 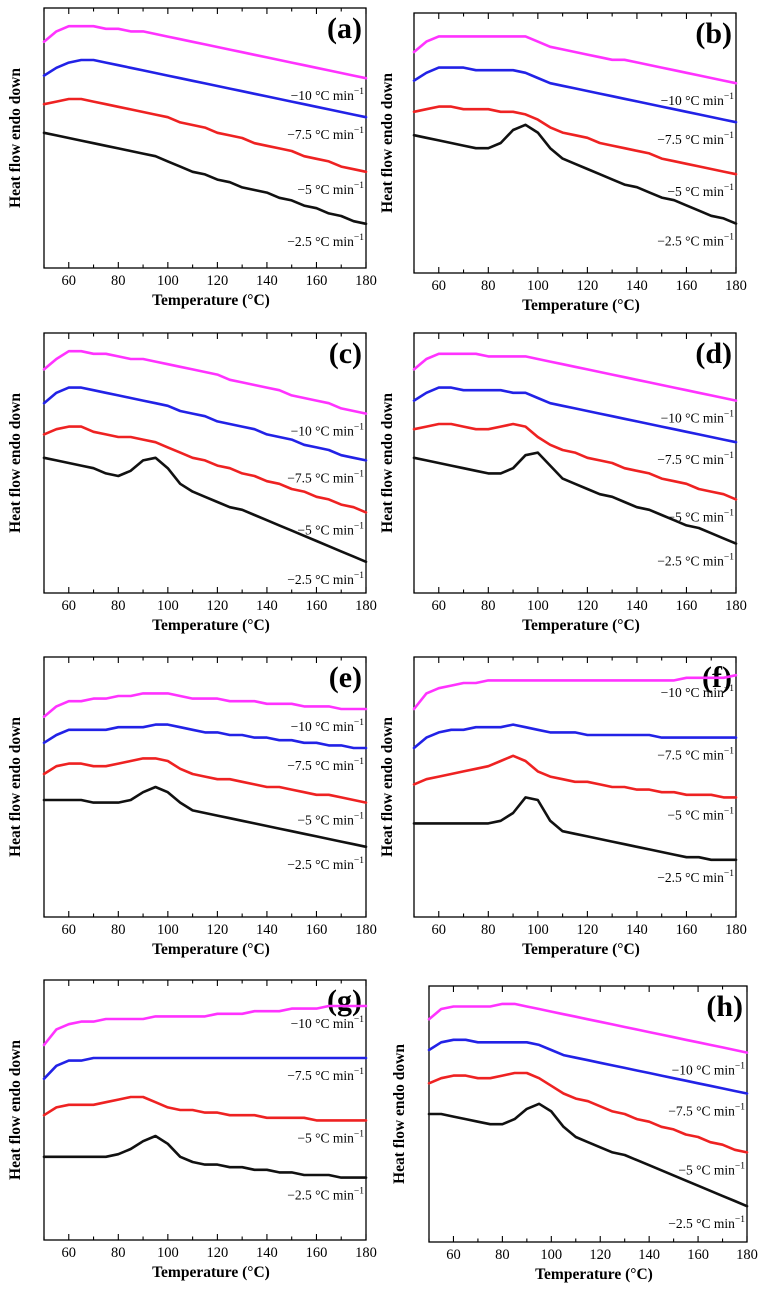 What do you see at coordinates (439, 930) in the screenshot?
I see `x-tick-label-f-60: 60` at bounding box center [439, 930].